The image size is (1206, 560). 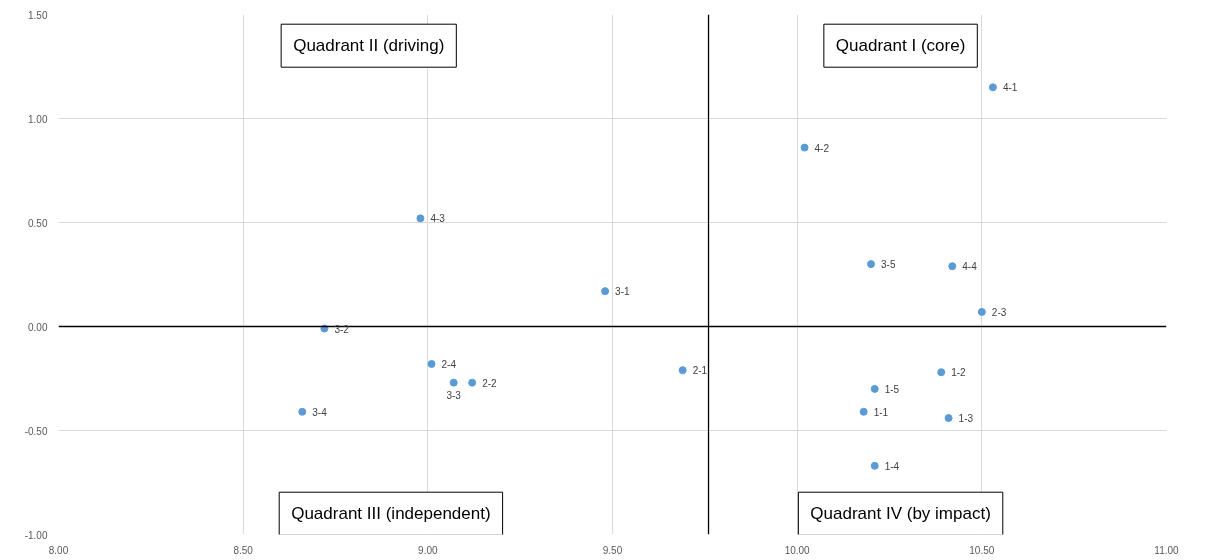 What do you see at coordinates (454, 395) in the screenshot?
I see `annotation: 3-3` at bounding box center [454, 395].